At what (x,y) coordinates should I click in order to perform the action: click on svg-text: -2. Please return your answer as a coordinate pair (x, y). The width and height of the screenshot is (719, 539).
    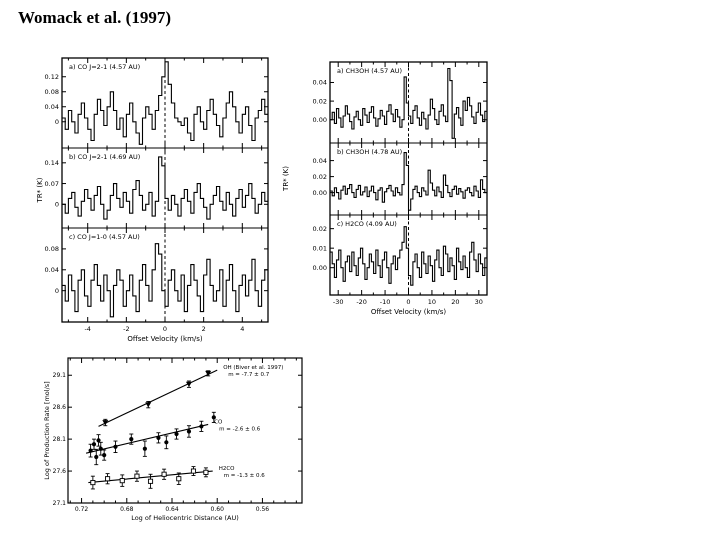
    Looking at the image, I should click on (126, 329).